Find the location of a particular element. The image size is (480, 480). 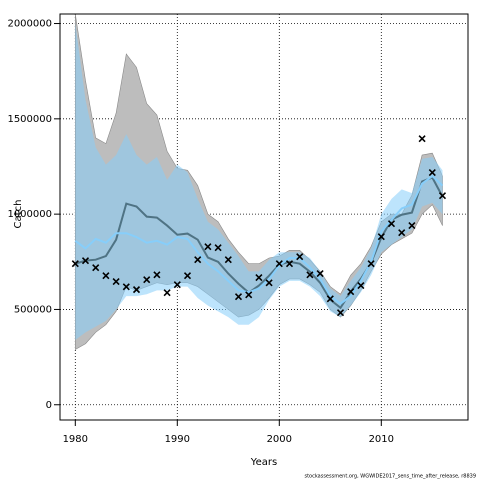

y-tick-label: 1000000 is located at coordinates (29, 214).